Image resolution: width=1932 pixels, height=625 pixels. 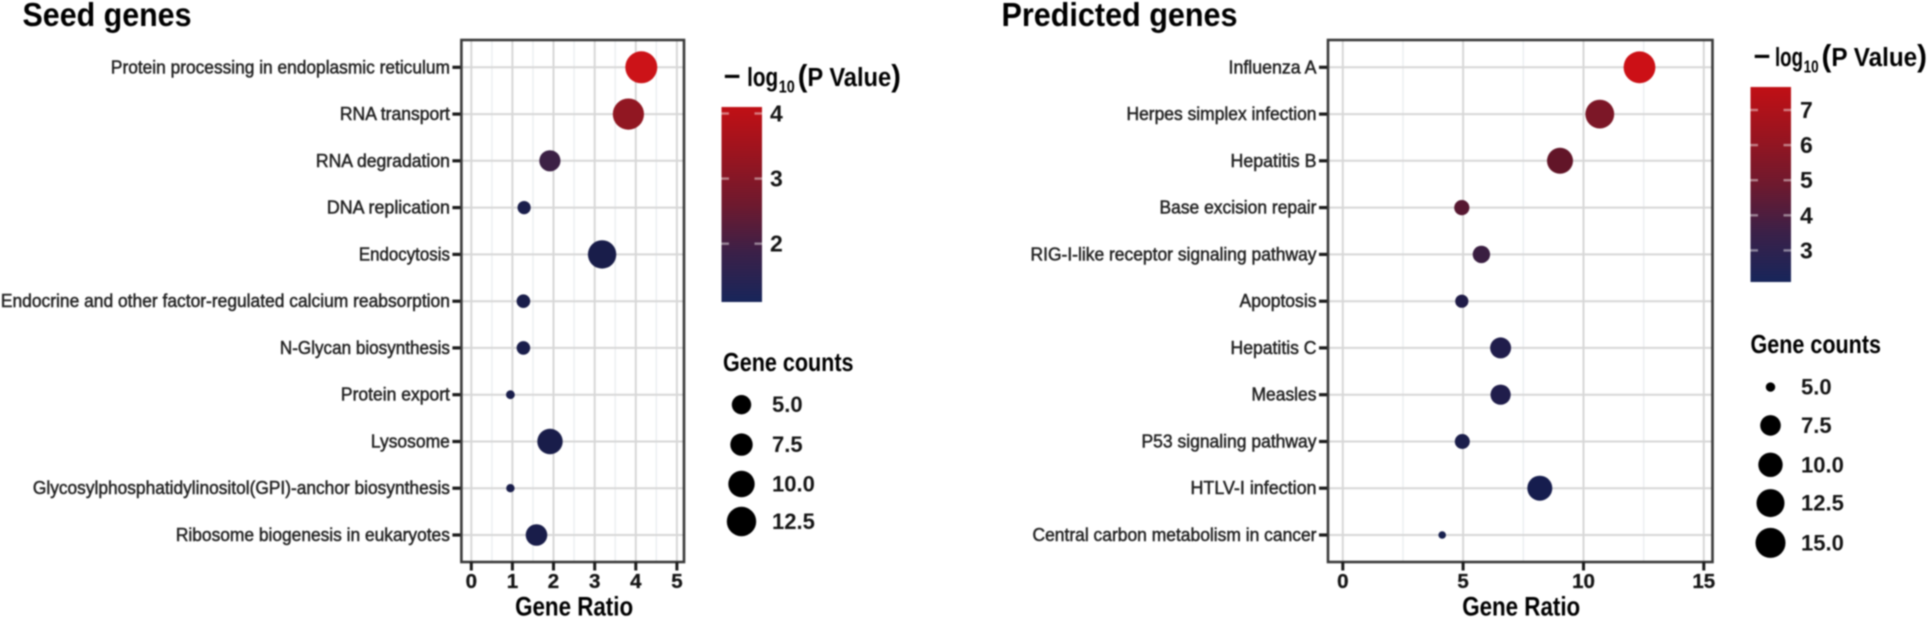 I want to click on svg-text: Protein export, so click(x=395, y=395).